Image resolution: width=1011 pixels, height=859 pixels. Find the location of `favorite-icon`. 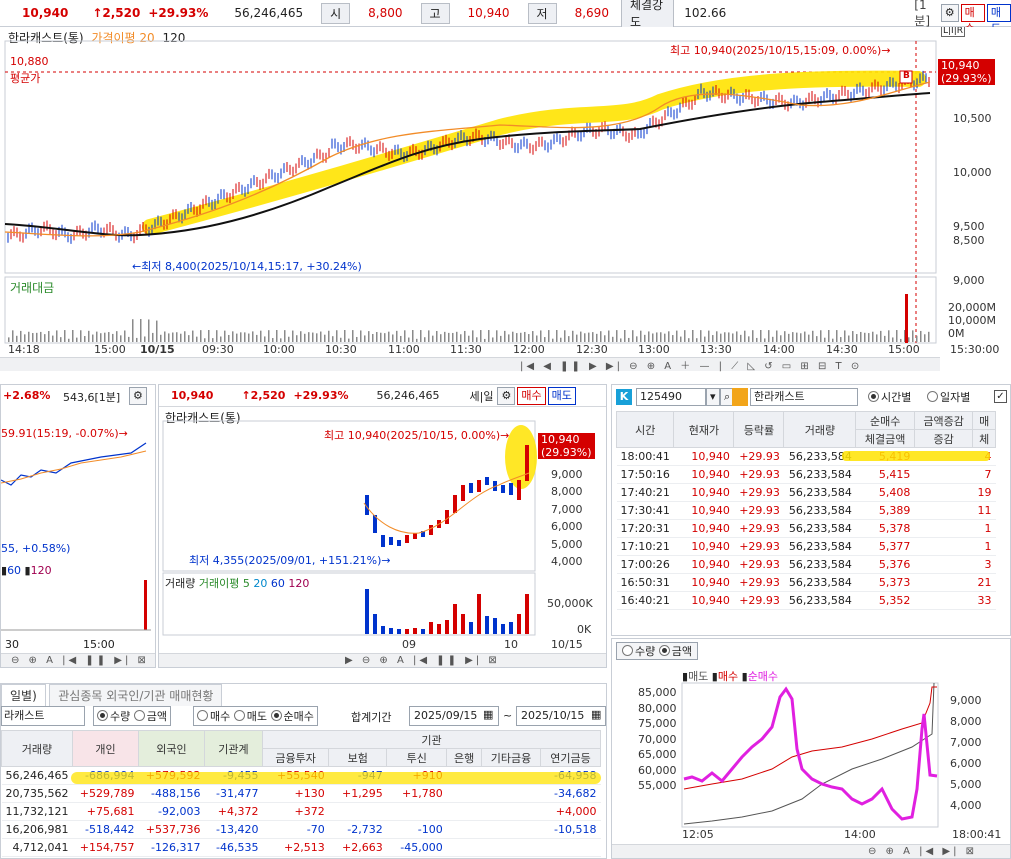

favorite-icon is located at coordinates (740, 397).